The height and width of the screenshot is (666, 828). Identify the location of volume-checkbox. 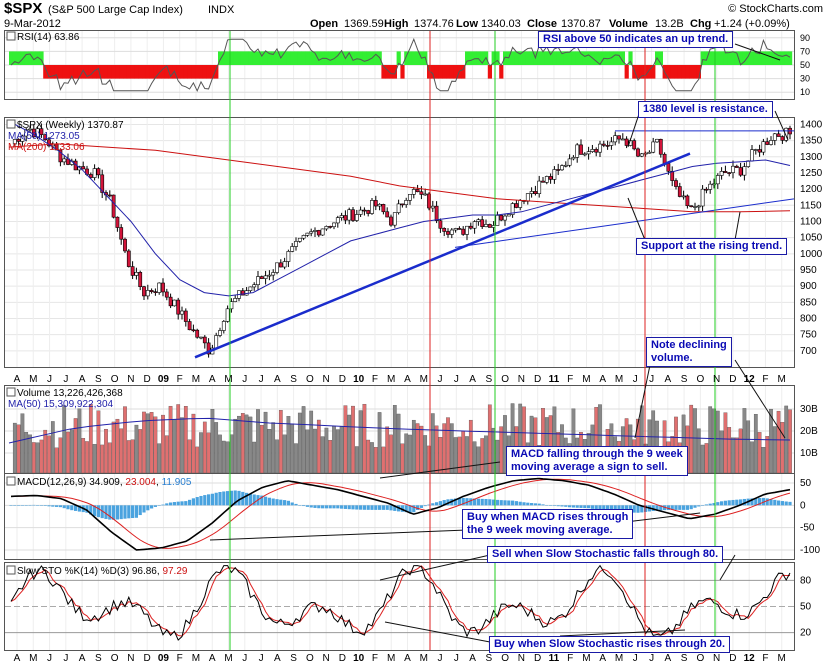
(11, 392).